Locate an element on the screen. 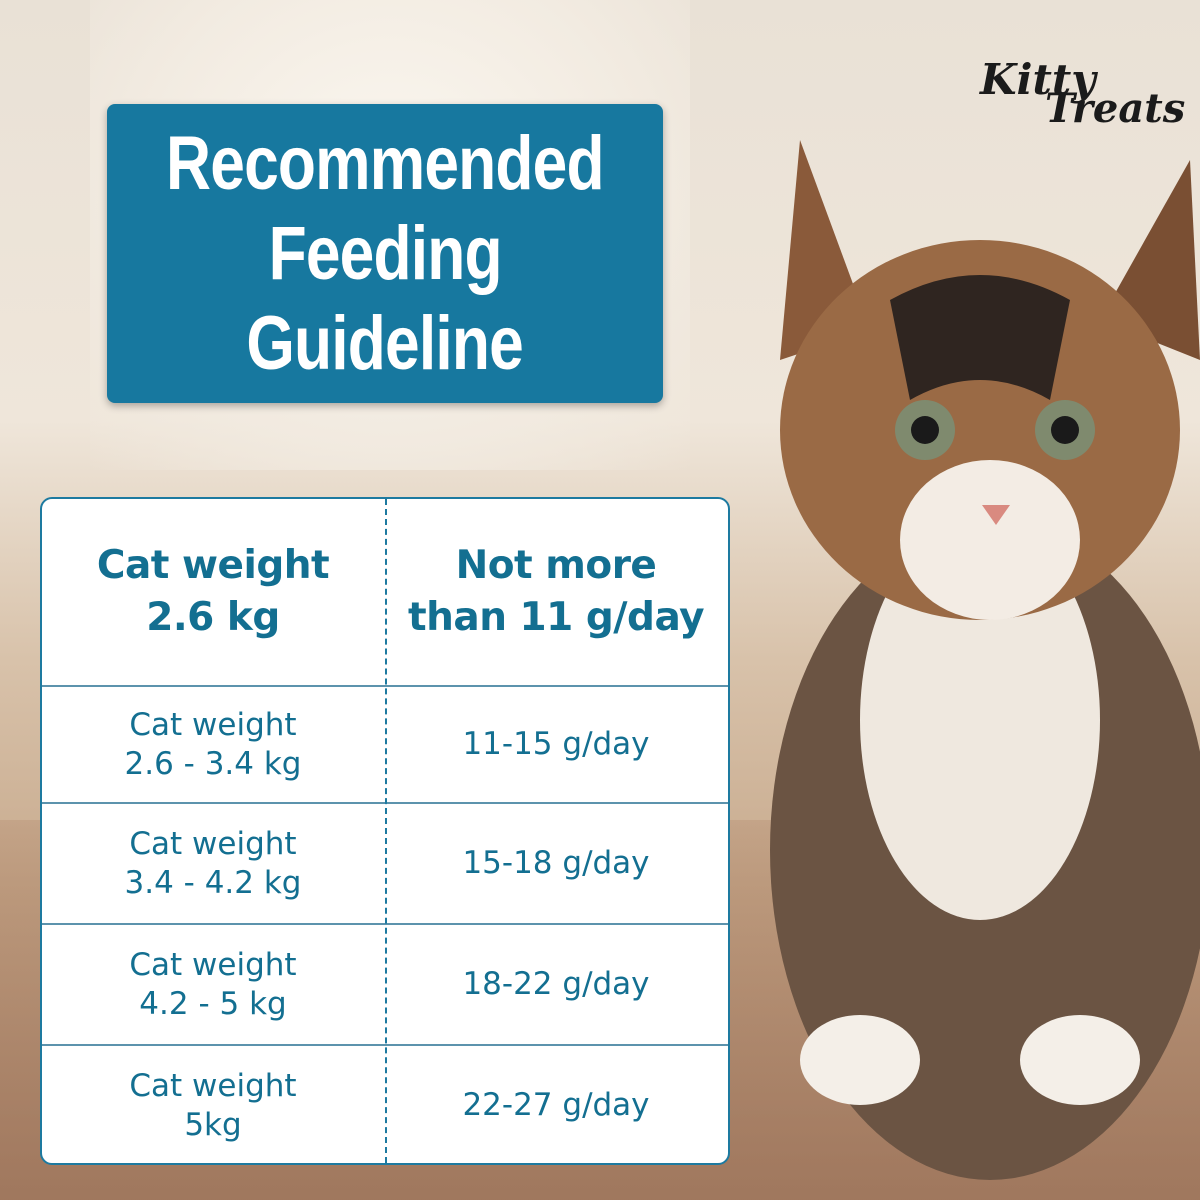 The height and width of the screenshot is (1200, 1200). amount-cell: 11-15 g/day is located at coordinates (556, 744).